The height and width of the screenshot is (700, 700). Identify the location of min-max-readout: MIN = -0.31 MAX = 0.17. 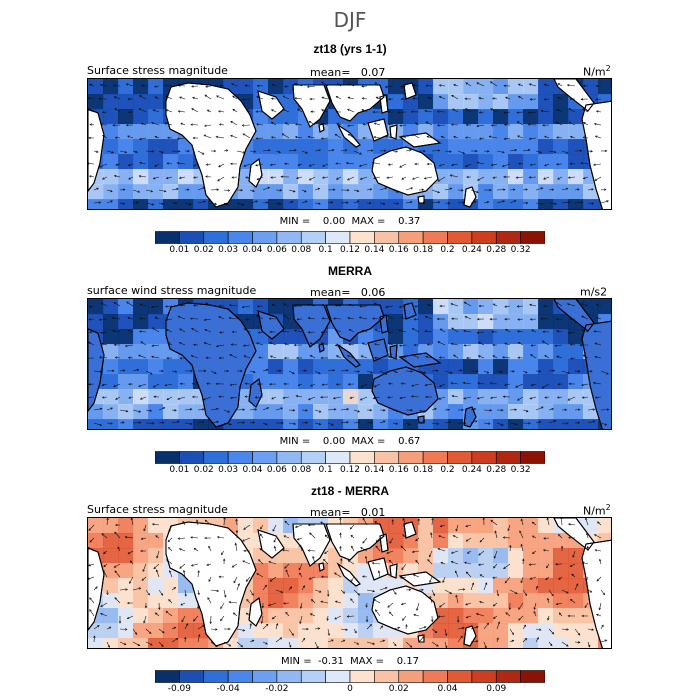
(350, 661).